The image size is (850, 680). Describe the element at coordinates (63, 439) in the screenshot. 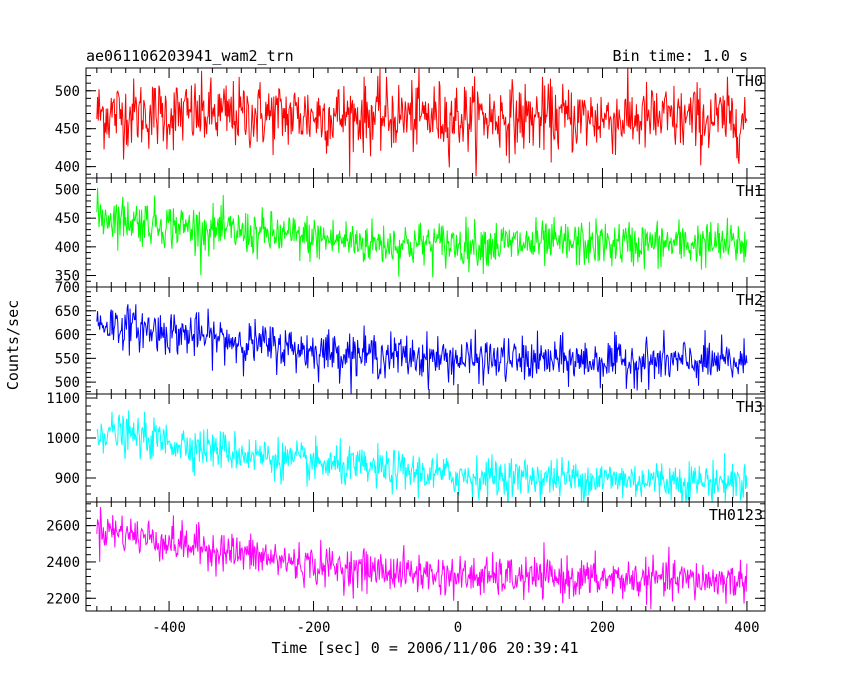

I see `y-tick-label: 1000` at that location.